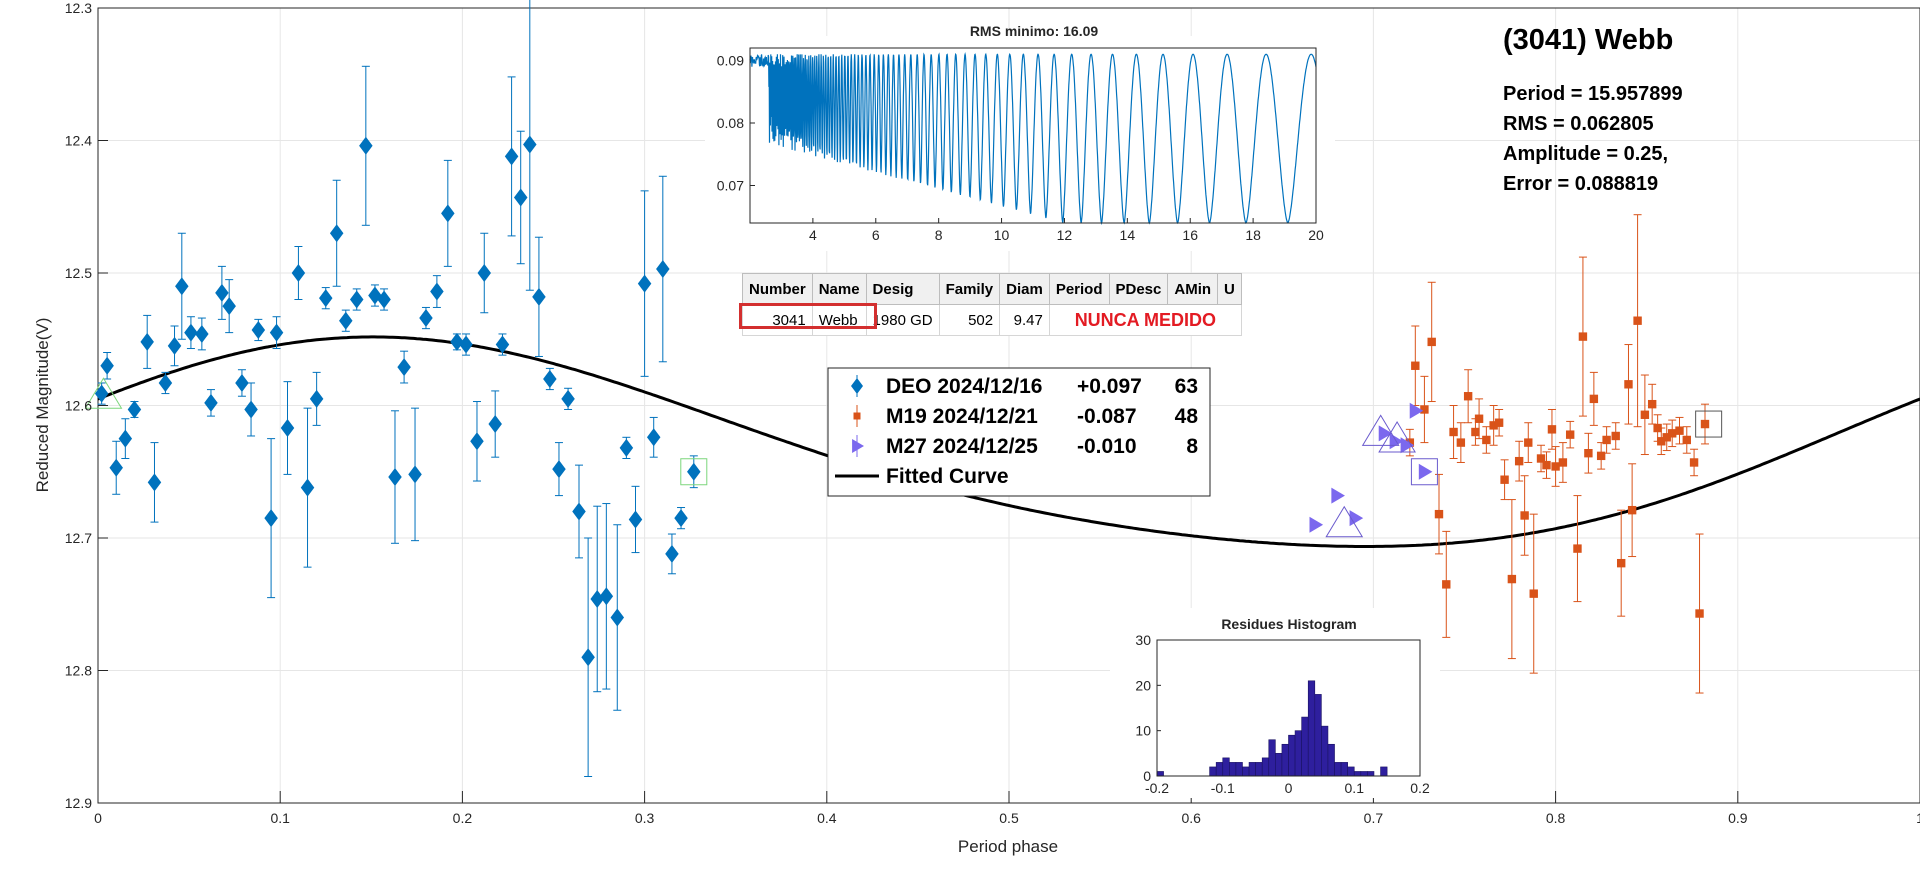  What do you see at coordinates (1187, 416) in the screenshot?
I see `legend-series-count: 48` at bounding box center [1187, 416].